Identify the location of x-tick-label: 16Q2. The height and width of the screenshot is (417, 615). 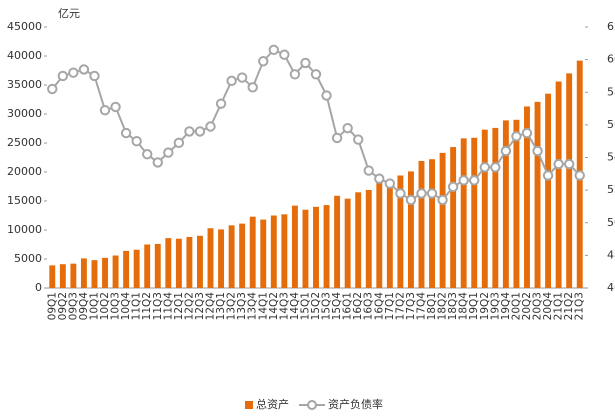
(358, 306).